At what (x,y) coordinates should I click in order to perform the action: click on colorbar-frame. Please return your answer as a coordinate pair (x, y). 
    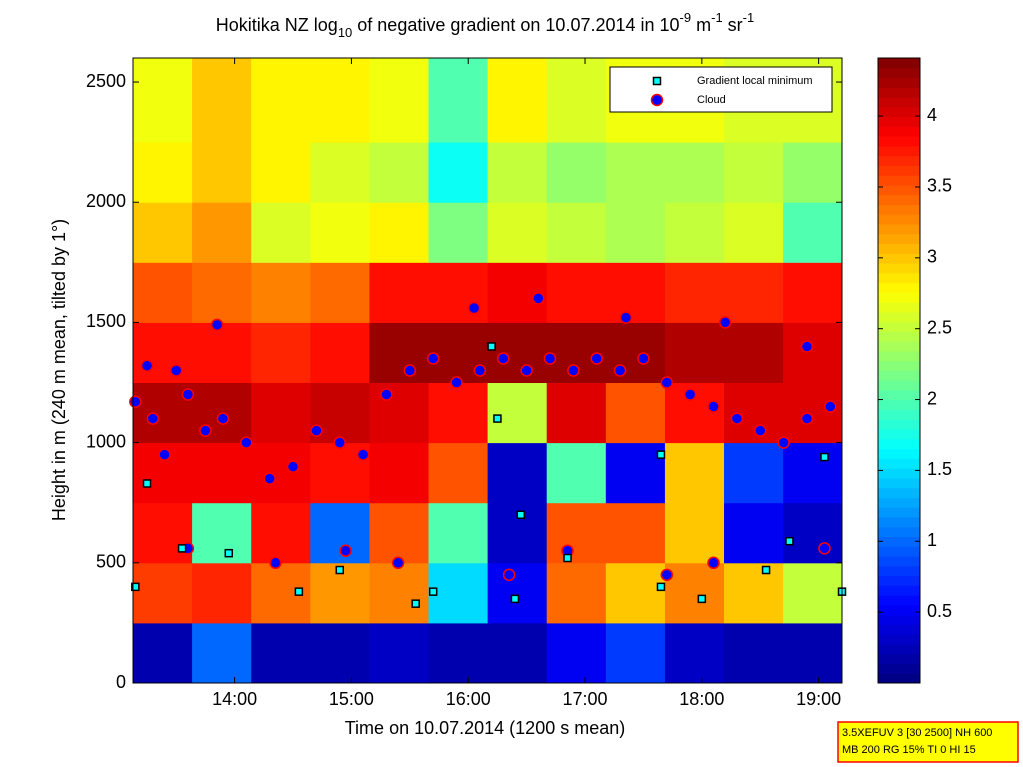
    Looking at the image, I should click on (899, 370).